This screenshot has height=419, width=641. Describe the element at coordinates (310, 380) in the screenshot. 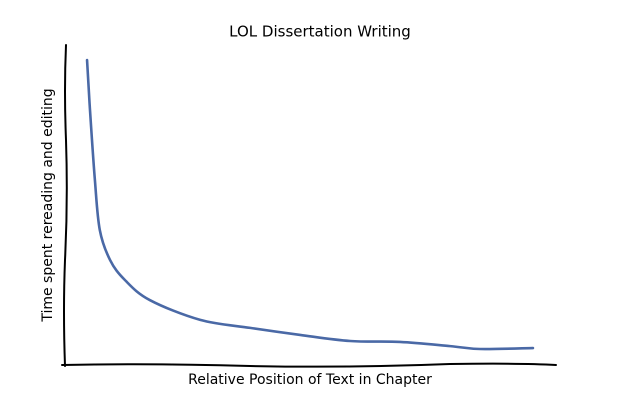

I see `x-axis-label: Relative Position of Text in Chapter` at that location.